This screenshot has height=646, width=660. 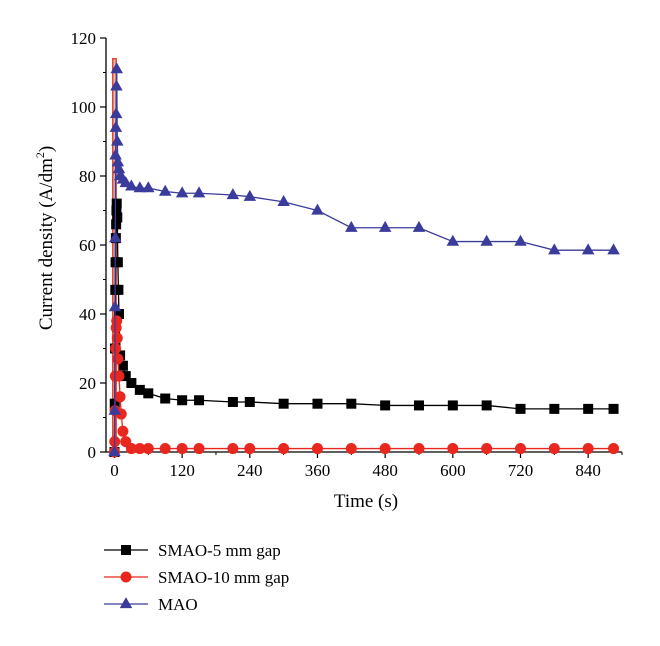 What do you see at coordinates (521, 470) in the screenshot?
I see `x-tick-label: 720` at bounding box center [521, 470].